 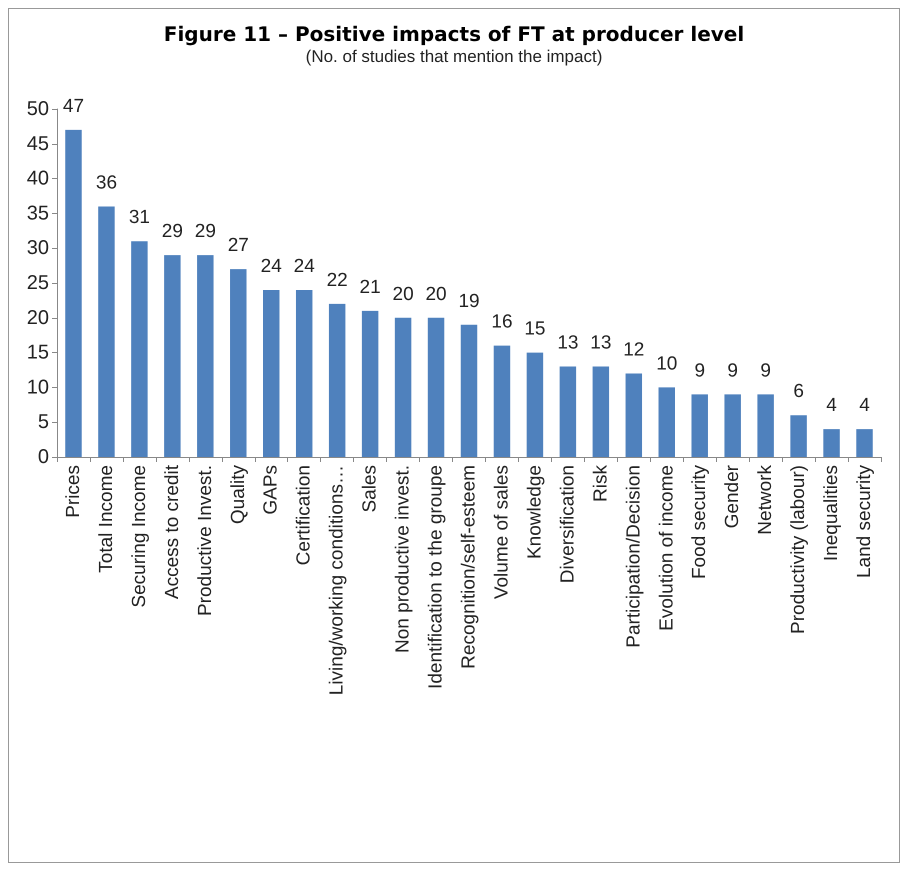 I want to click on chart-subtitle: (No. of studies that mention the impact), so click(x=454, y=56).